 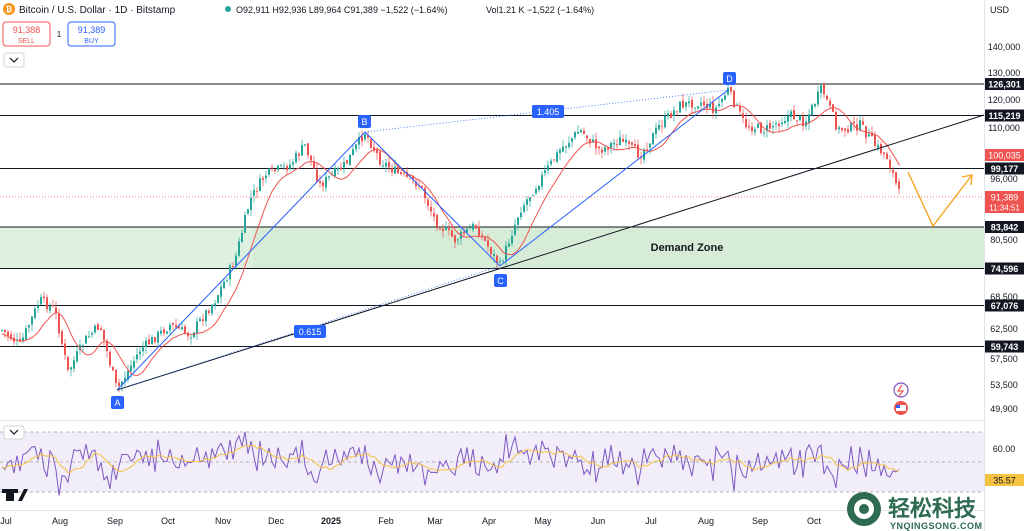 I want to click on svg-text: 轻松科技, so click(x=932, y=508).